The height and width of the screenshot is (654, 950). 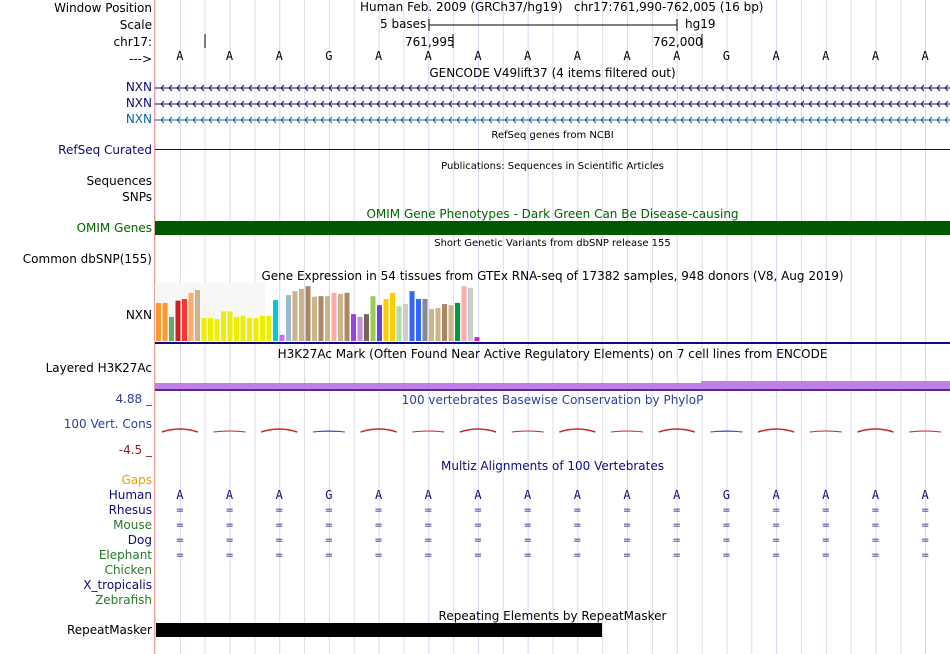 I want to click on scale-db: hg19, so click(x=700, y=24).